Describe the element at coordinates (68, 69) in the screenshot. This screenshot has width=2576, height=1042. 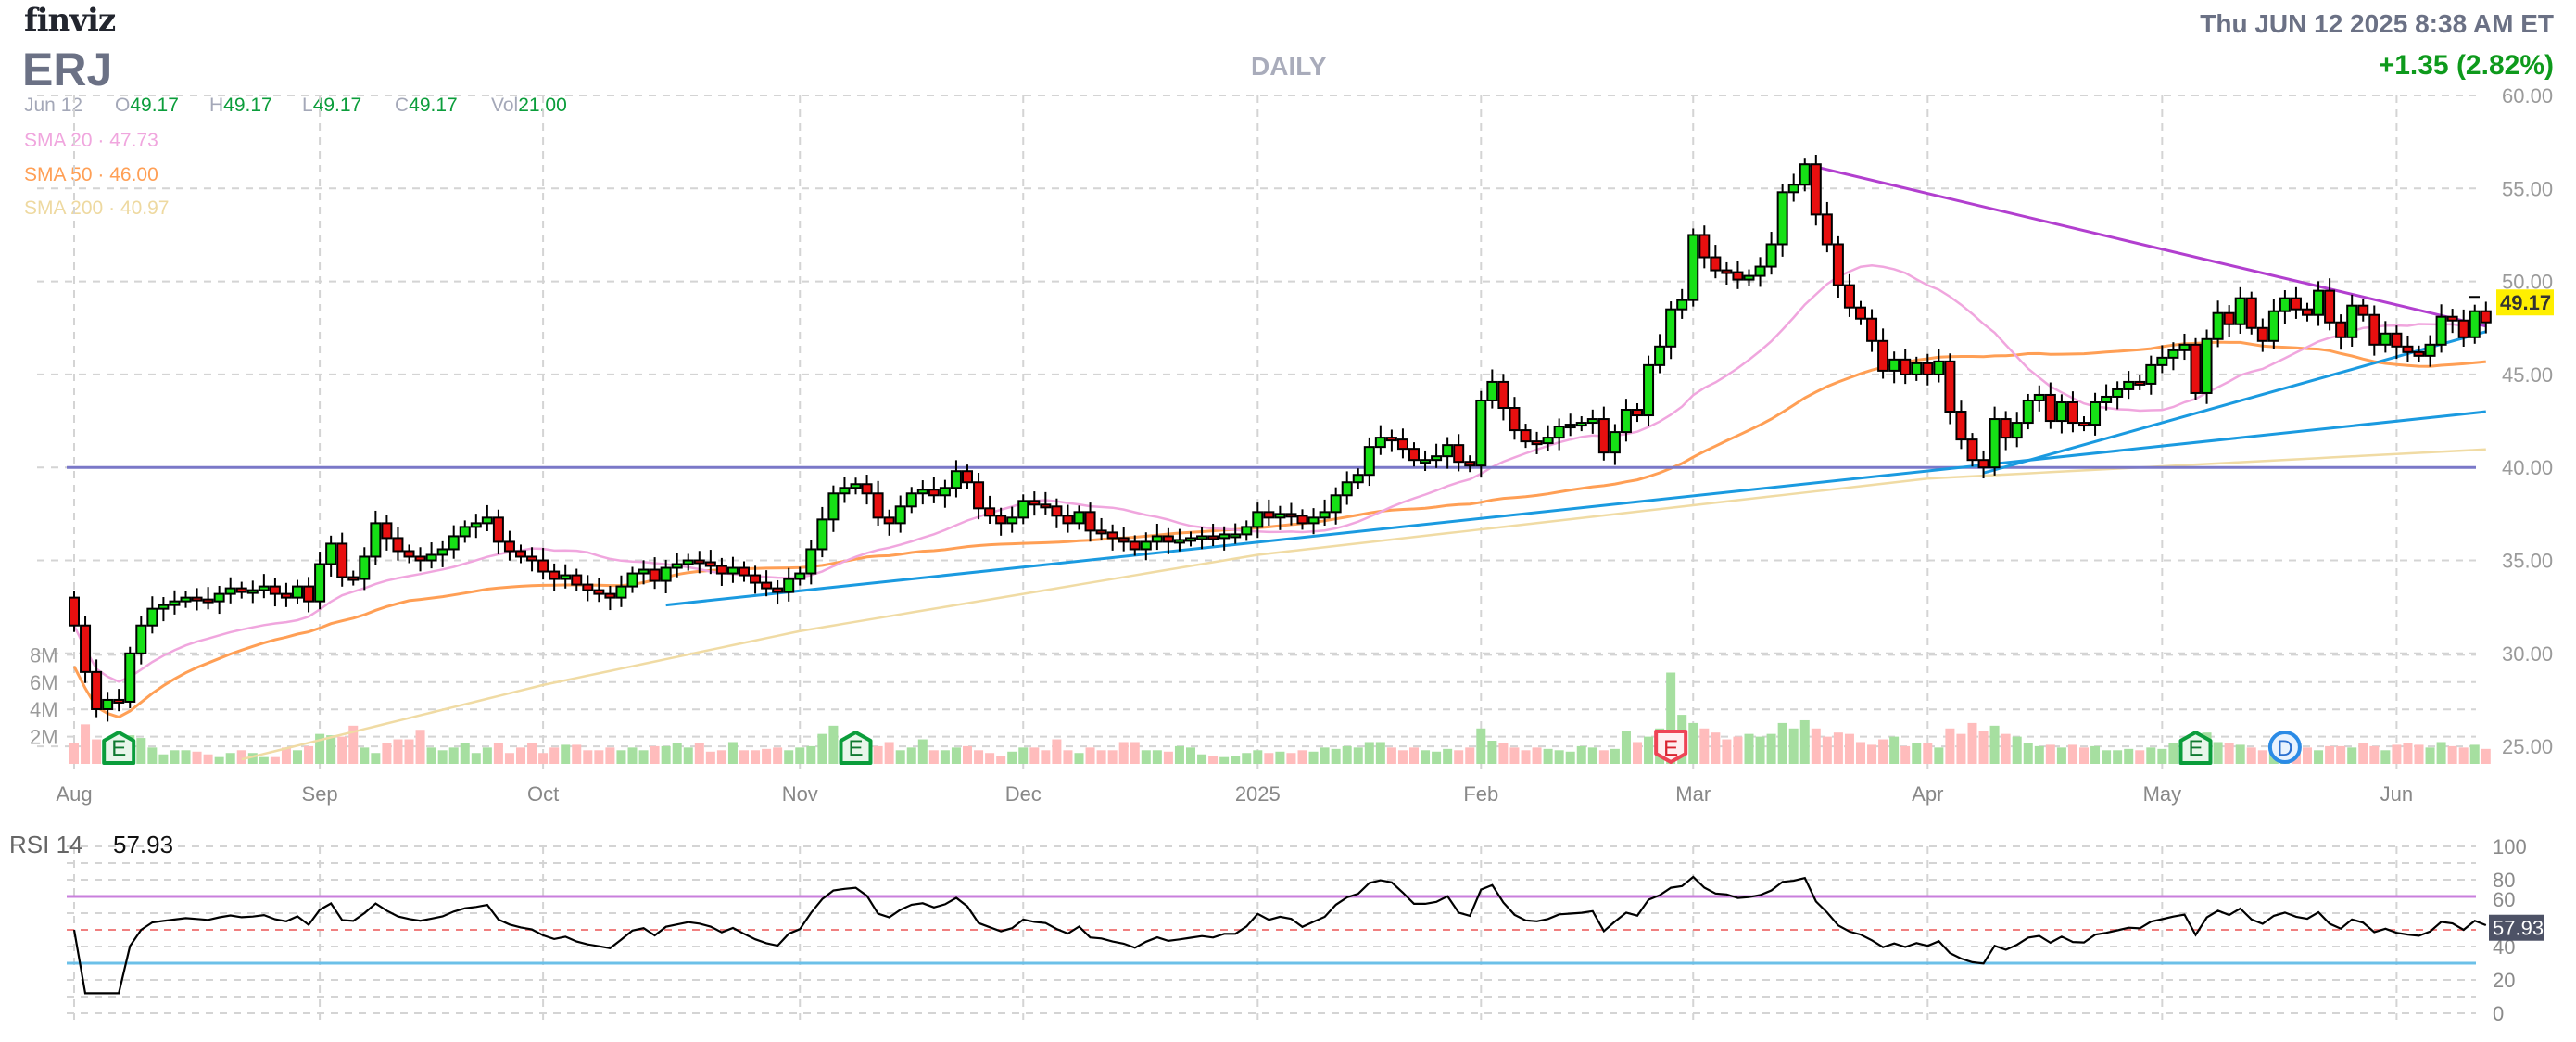
I see `ticker-symbol: ERJ` at that location.